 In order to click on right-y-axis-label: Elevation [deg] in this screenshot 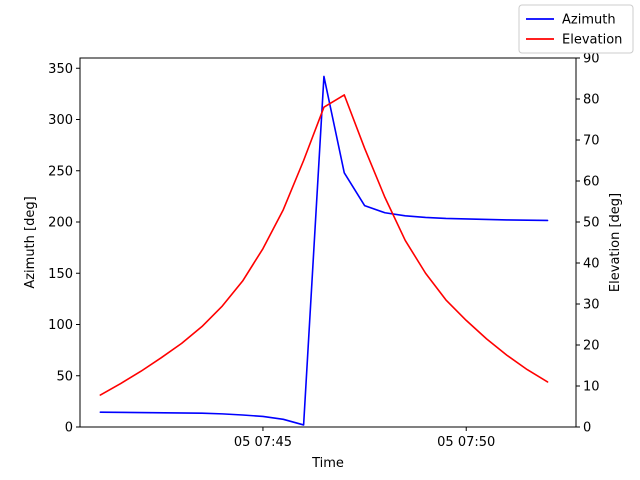, I will do `click(615, 242)`.